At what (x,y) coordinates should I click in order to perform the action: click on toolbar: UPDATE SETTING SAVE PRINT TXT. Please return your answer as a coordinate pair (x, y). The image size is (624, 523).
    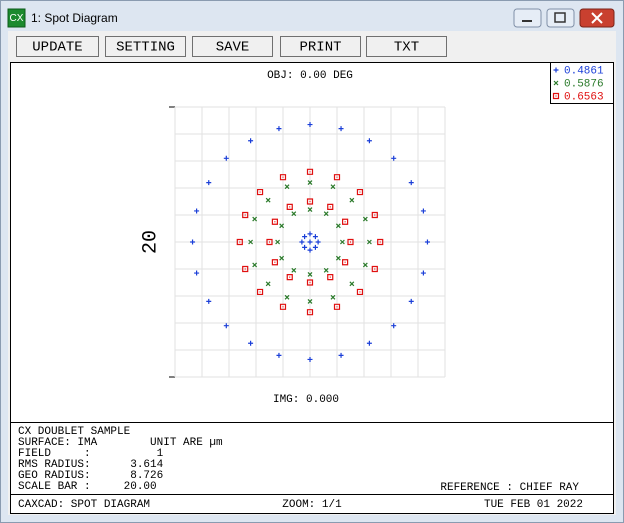
    Looking at the image, I should click on (231, 46).